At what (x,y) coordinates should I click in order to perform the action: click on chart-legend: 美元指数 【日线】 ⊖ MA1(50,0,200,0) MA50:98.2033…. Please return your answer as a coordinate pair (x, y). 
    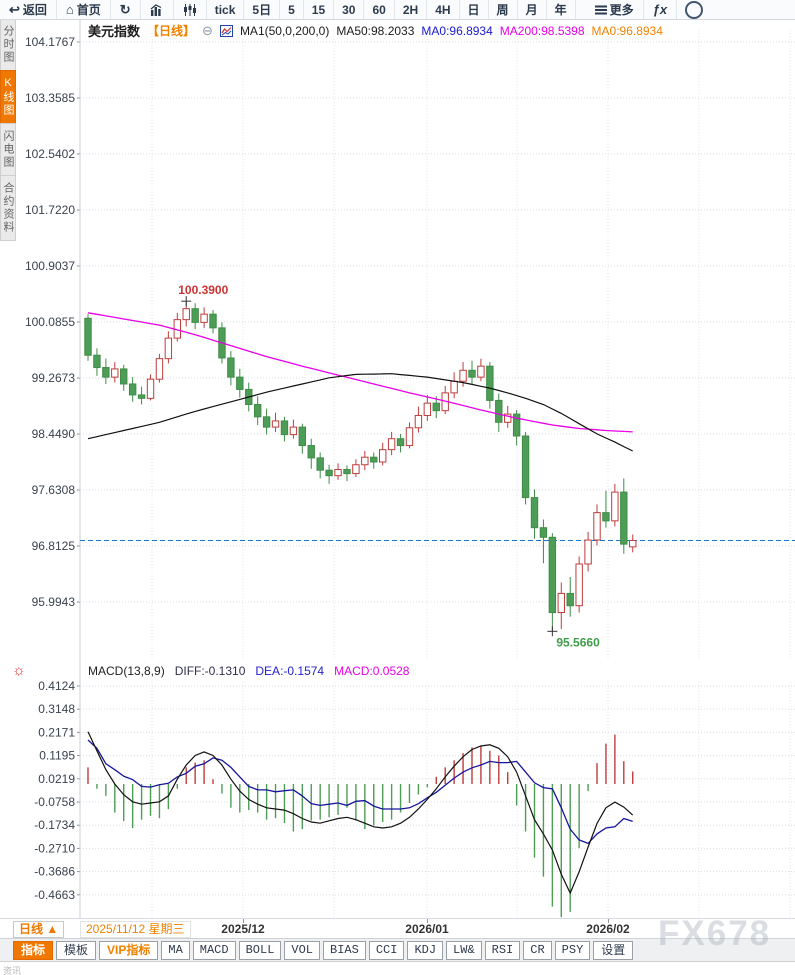
    Looking at the image, I should click on (375, 30).